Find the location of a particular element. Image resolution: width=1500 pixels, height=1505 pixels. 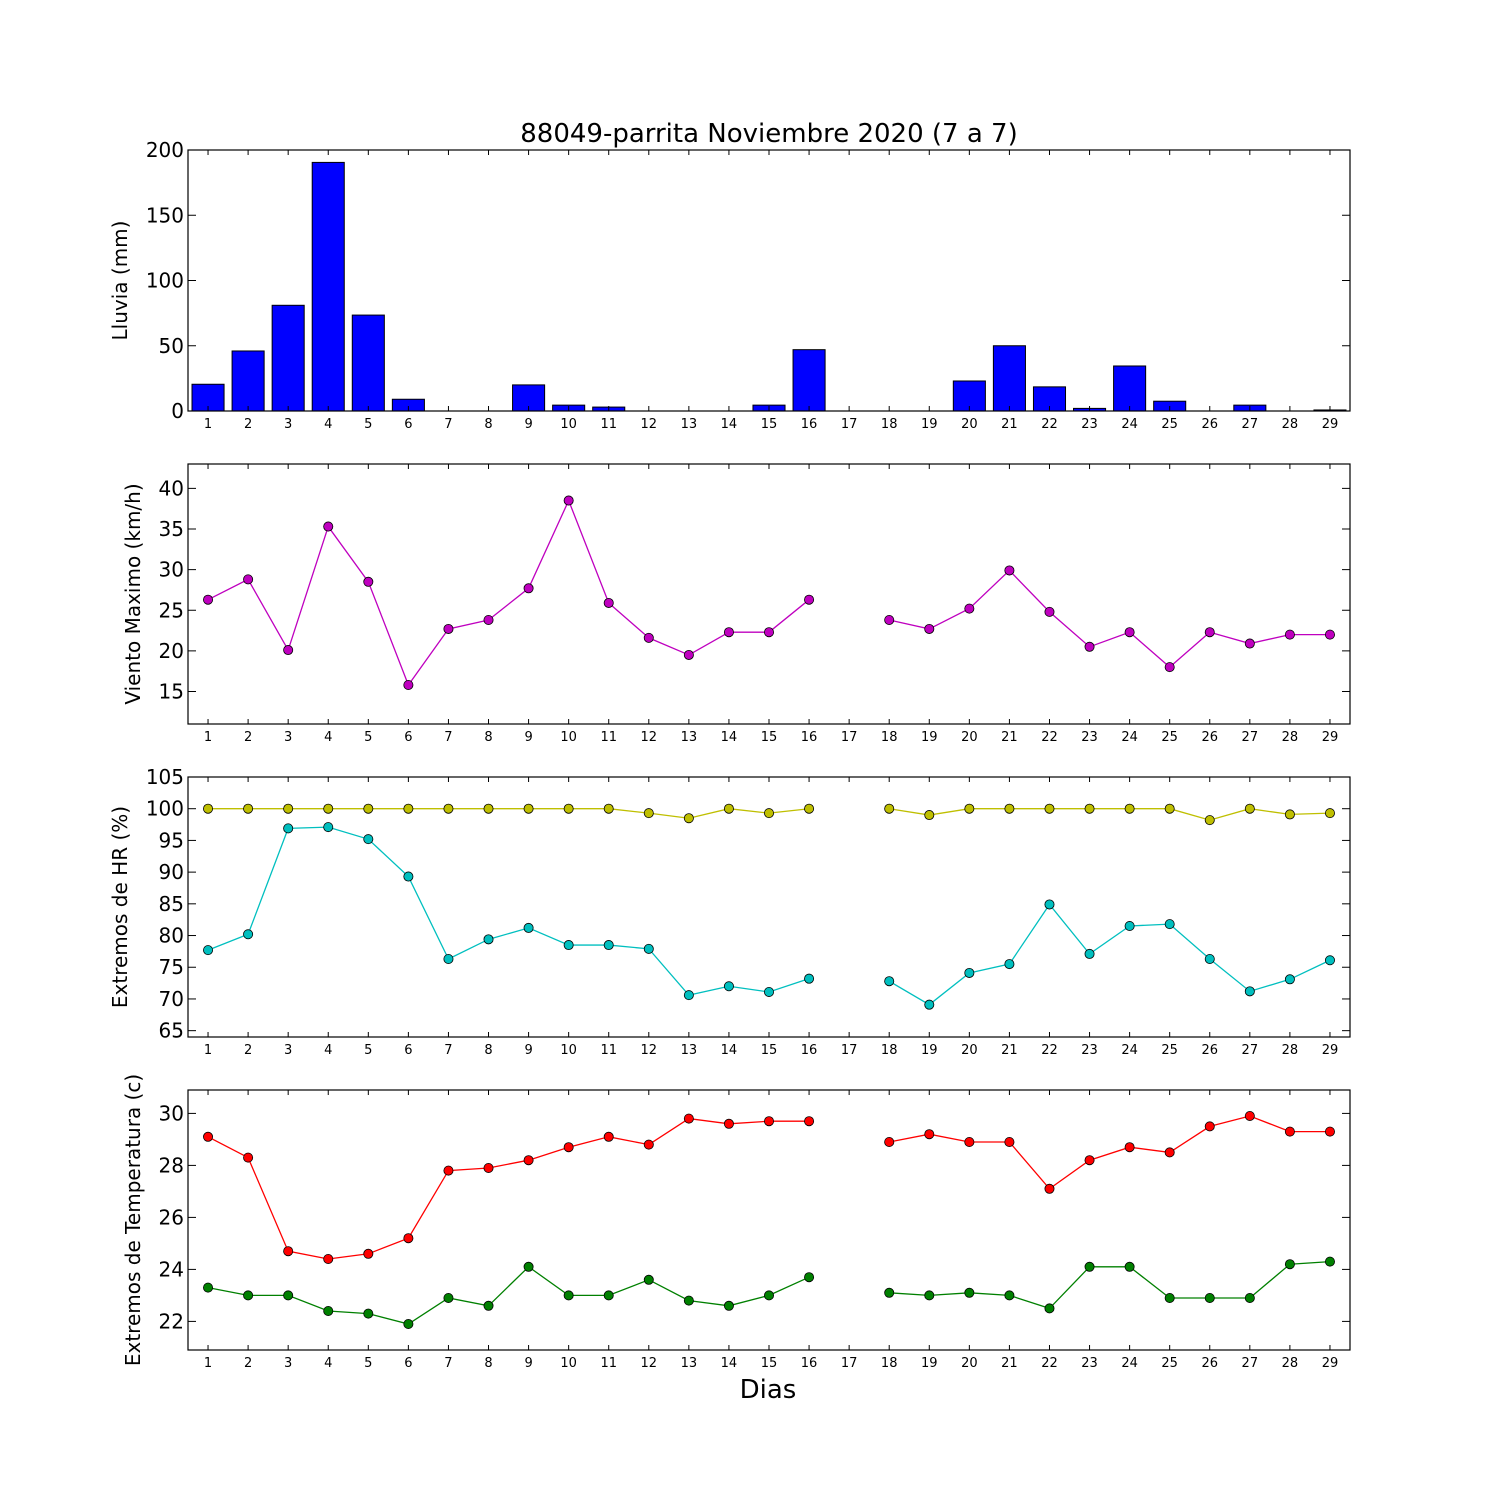

x-tick-label: 12 is located at coordinates (649, 424).